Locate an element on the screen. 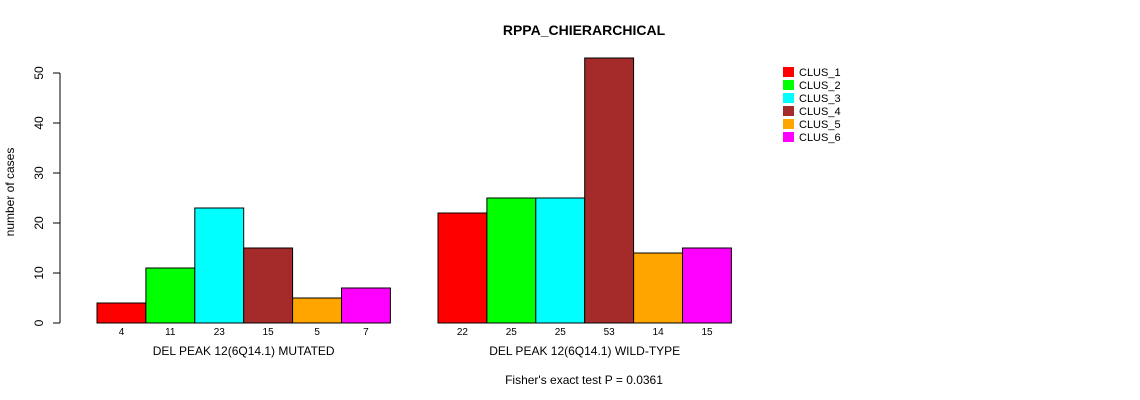 The height and width of the screenshot is (400, 1140). y-tick-label: 40 is located at coordinates (39, 123).